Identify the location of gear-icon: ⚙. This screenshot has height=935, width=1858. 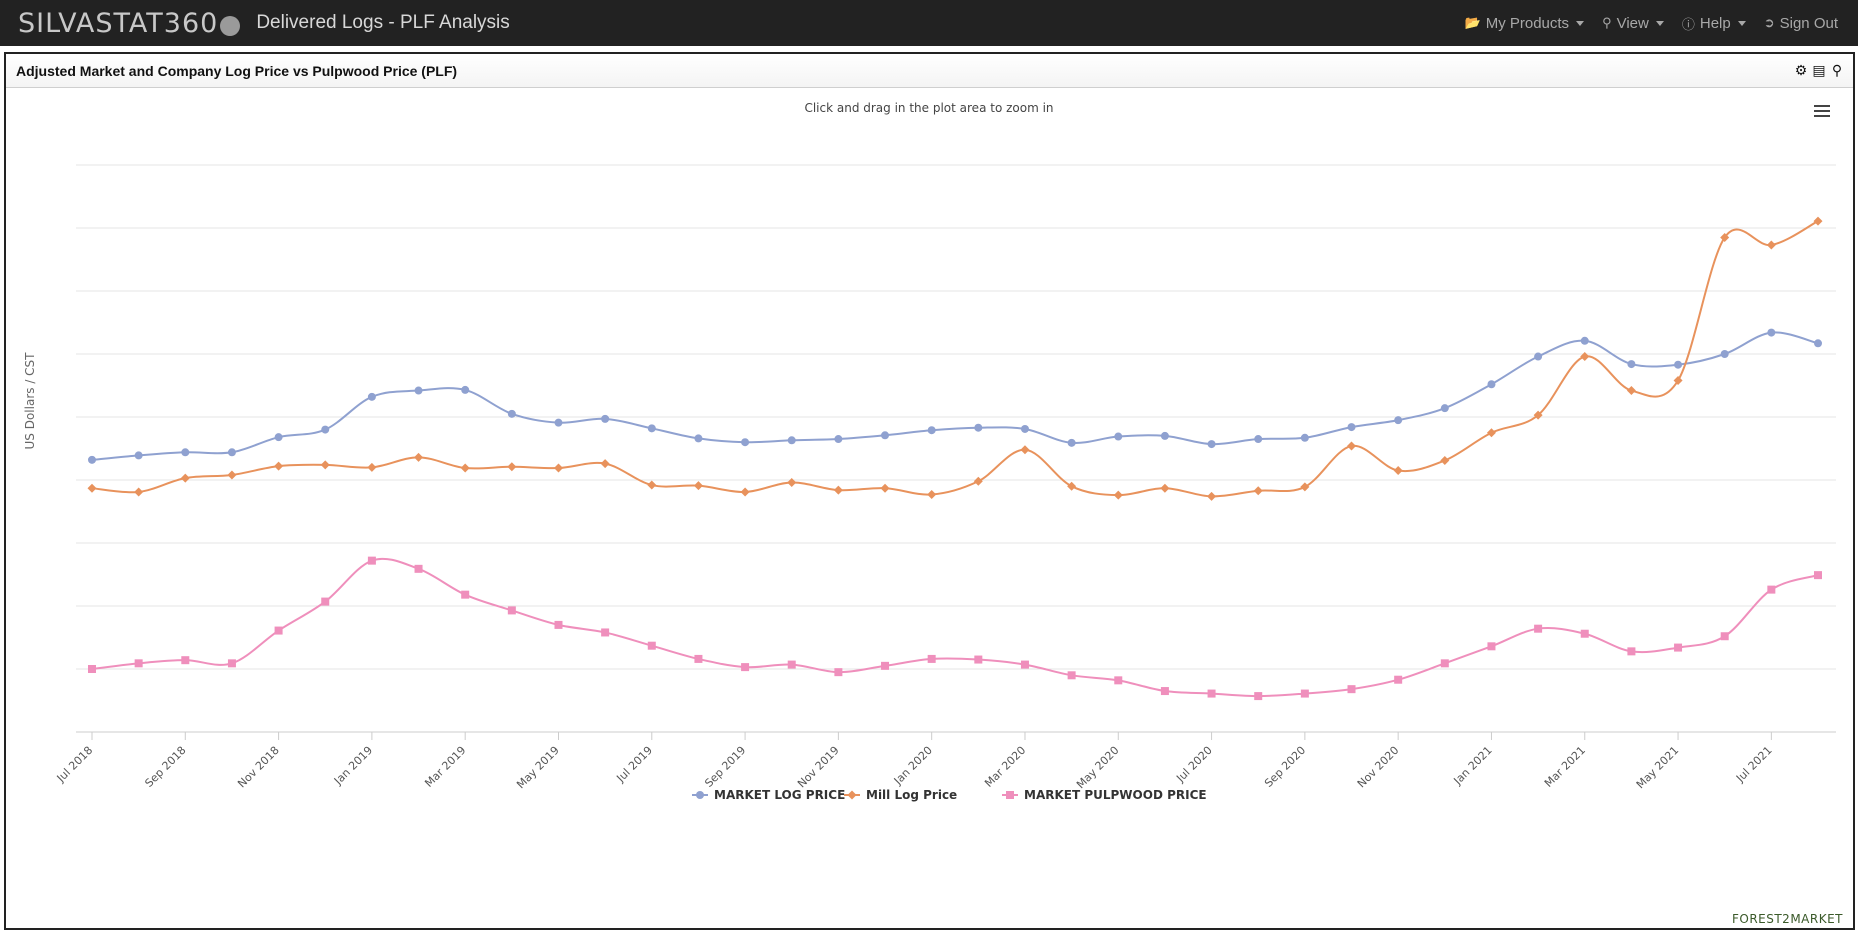
(1801, 69).